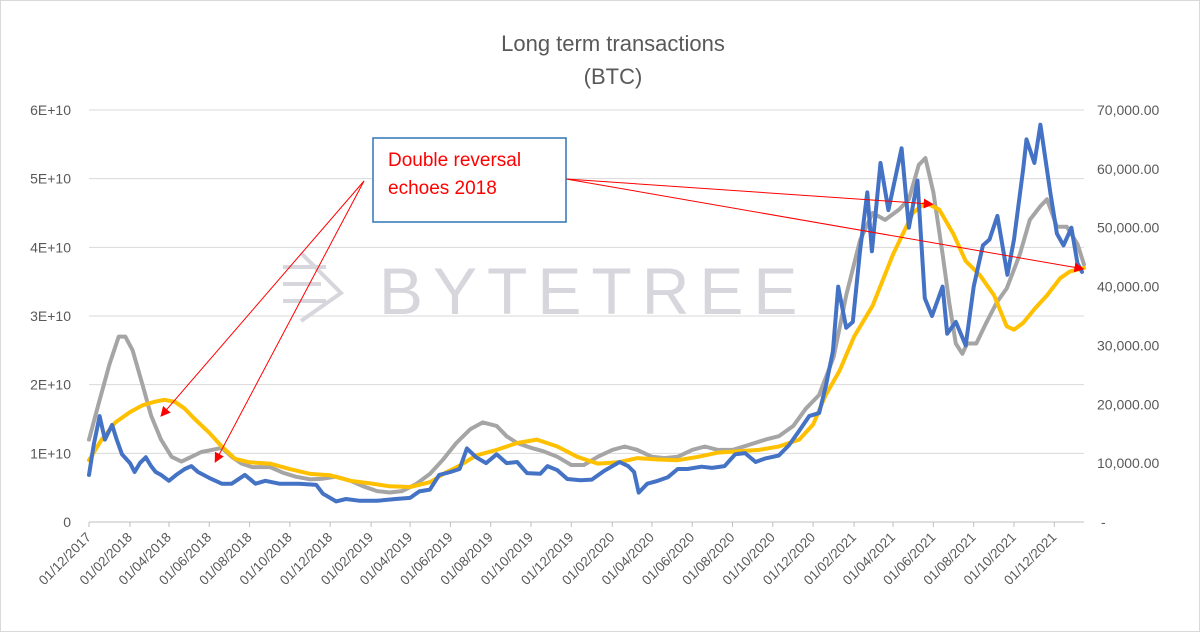 This screenshot has width=1200, height=632. Describe the element at coordinates (454, 160) in the screenshot. I see `annotation-line-1: Double reversal` at that location.